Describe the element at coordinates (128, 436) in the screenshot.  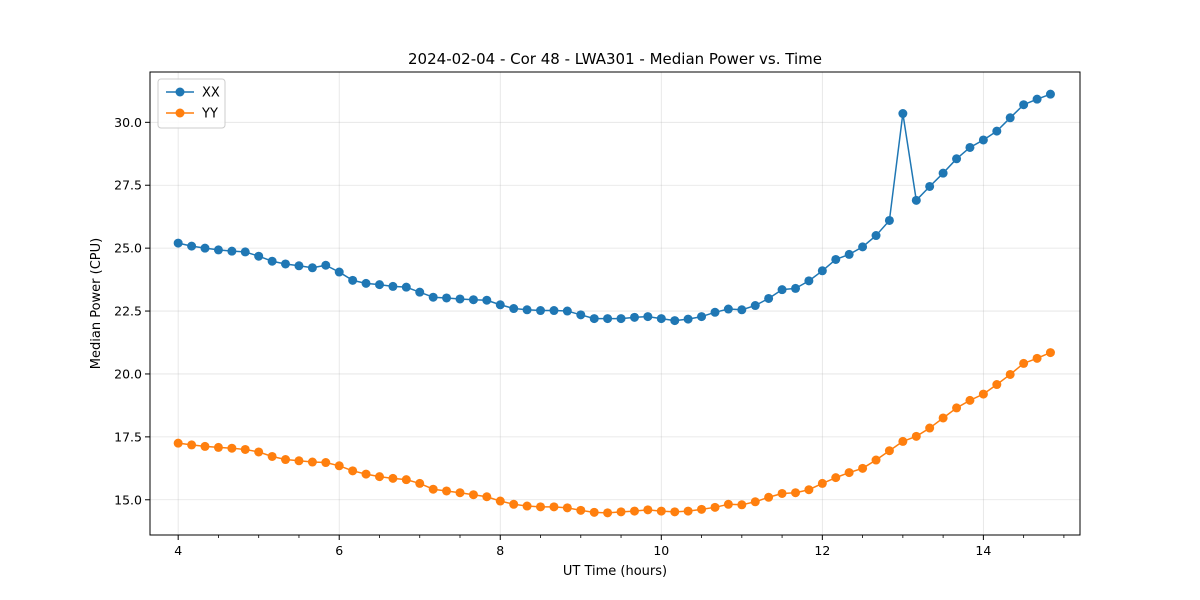
I see `y-tick-label: 17.5` at that location.